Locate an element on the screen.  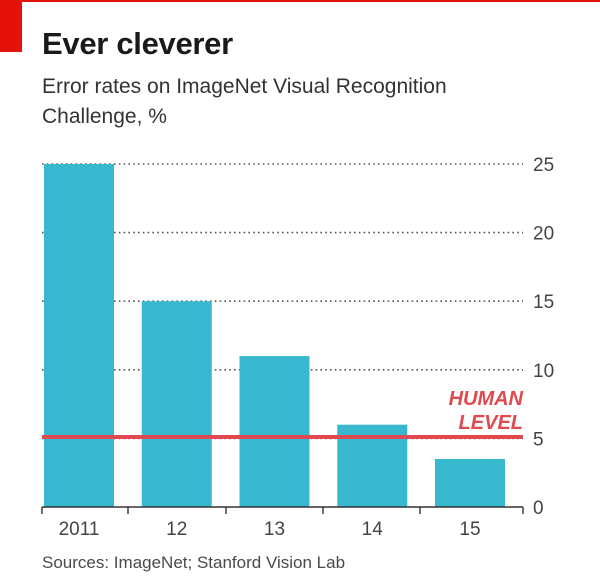
x-tick-label: 13 is located at coordinates (274, 529).